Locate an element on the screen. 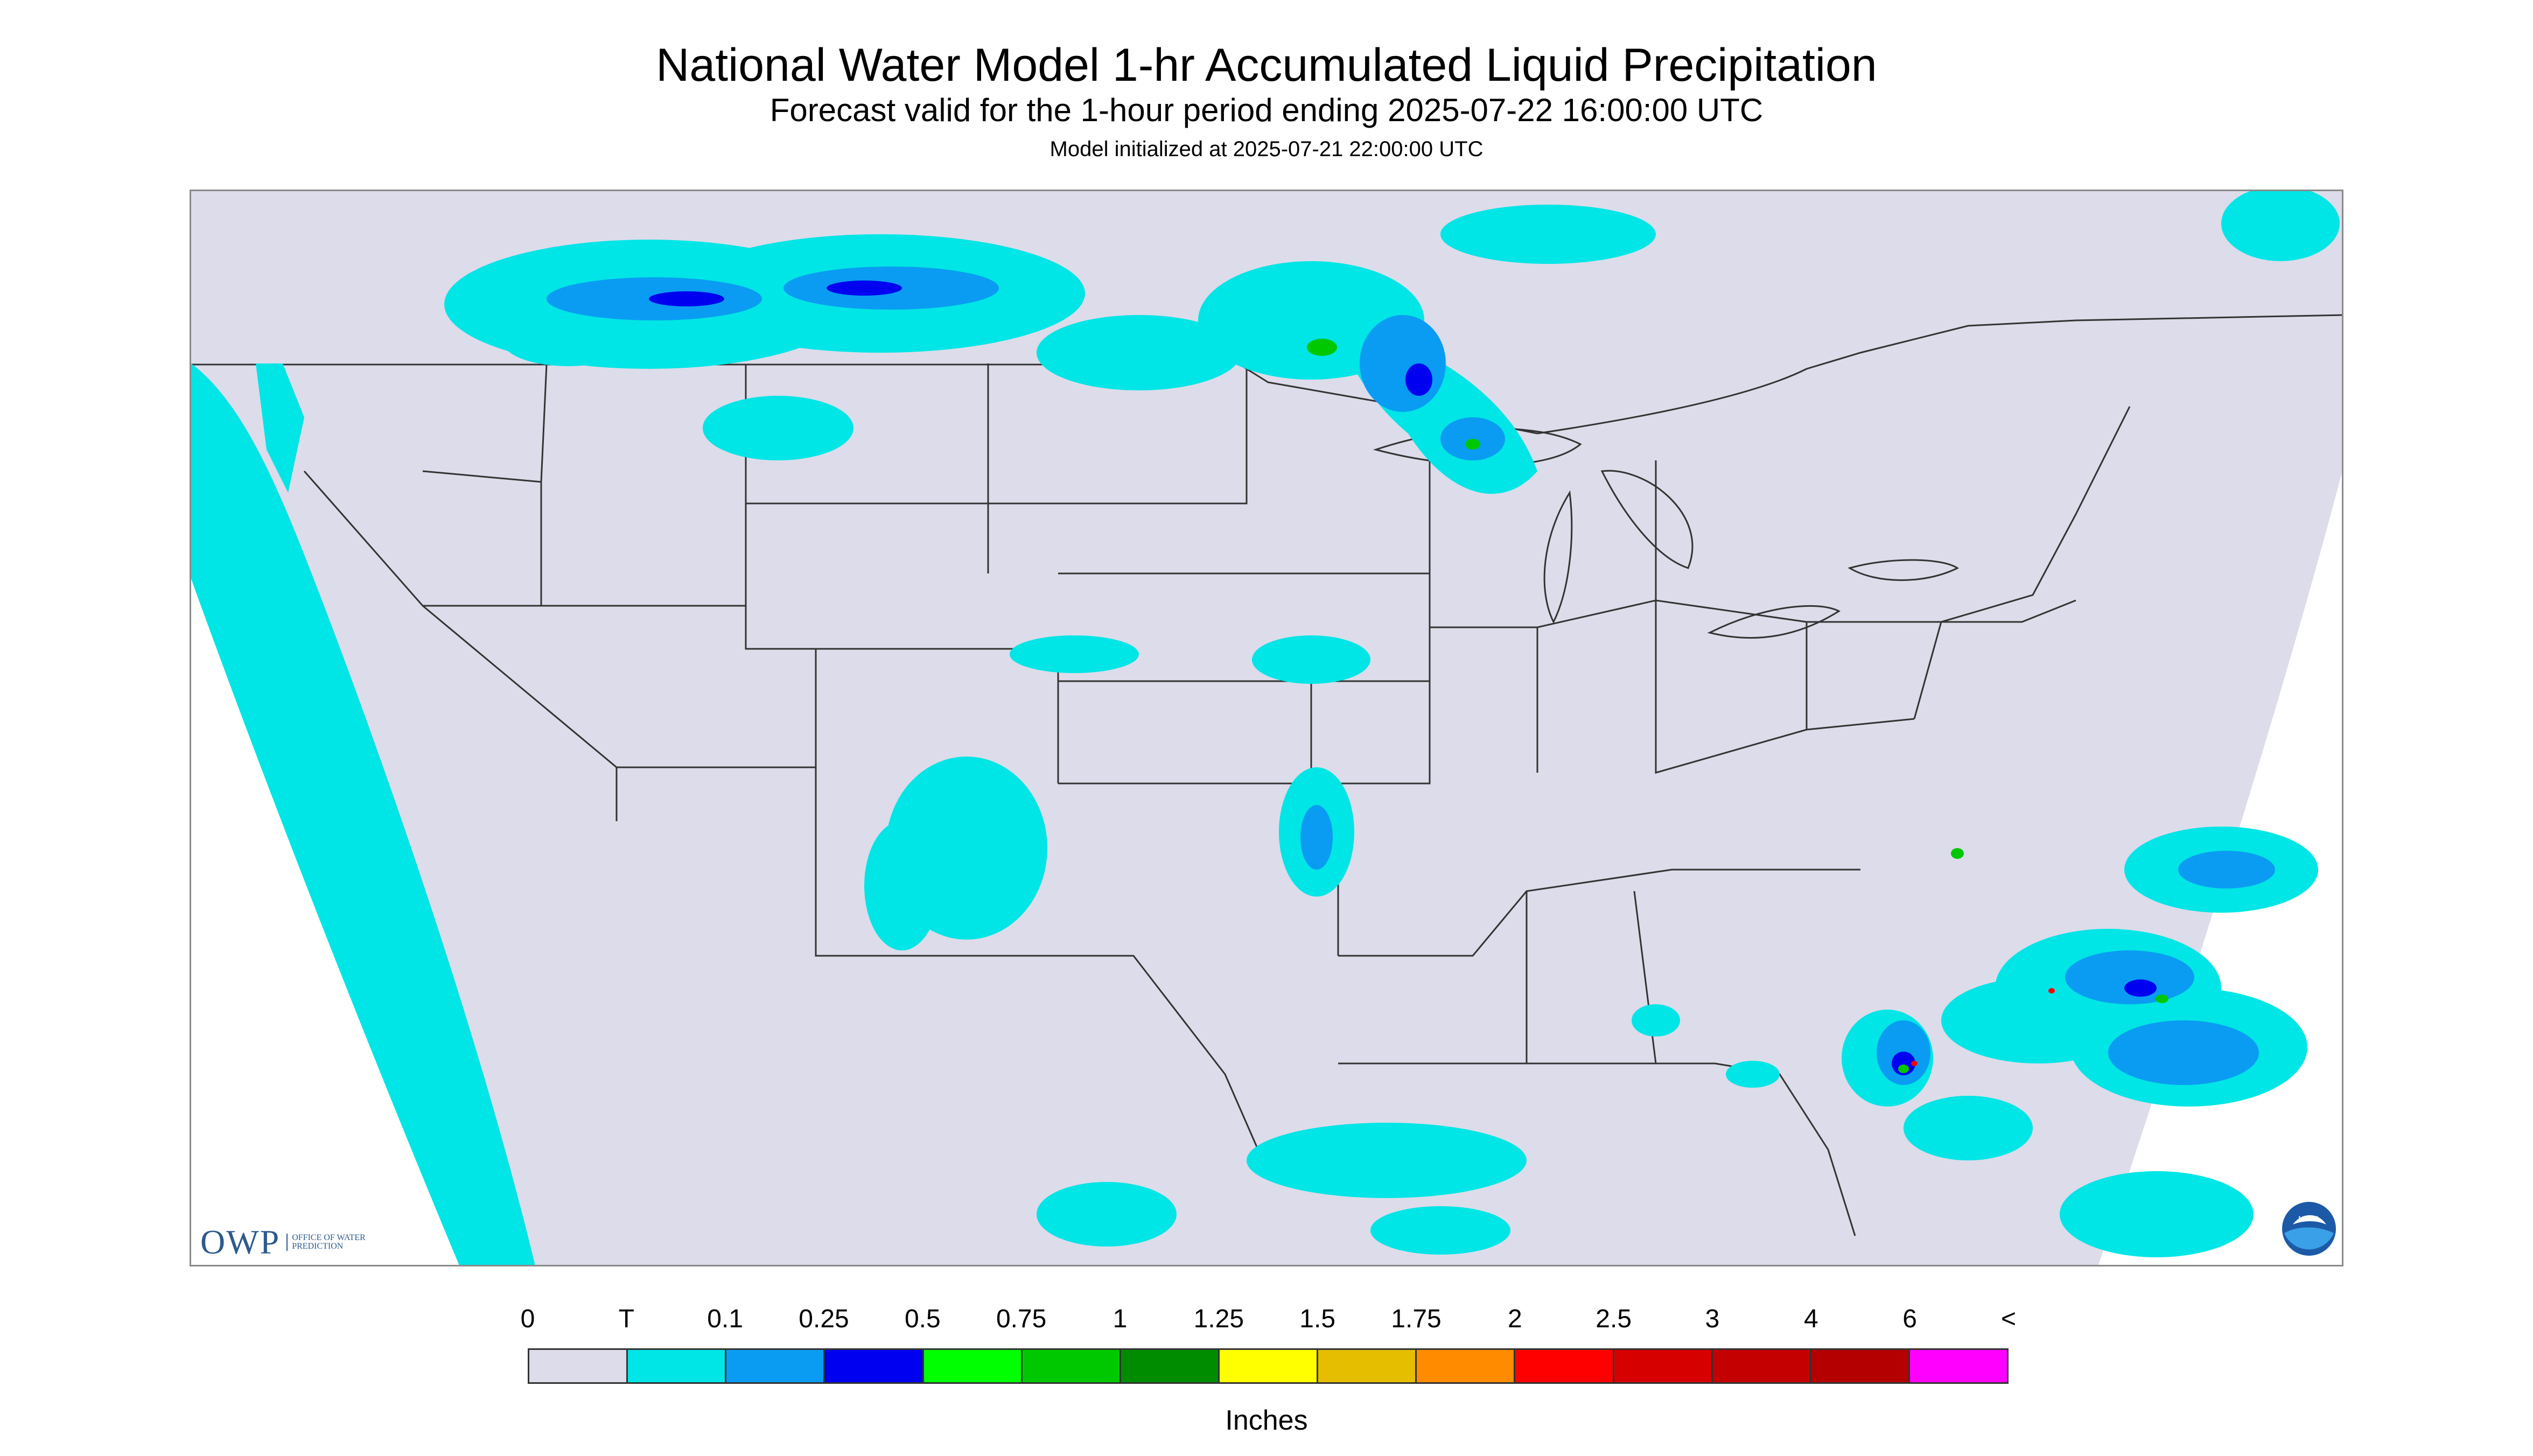 The image size is (2533, 1456). legend-tick-label: 1 is located at coordinates (1120, 1319).